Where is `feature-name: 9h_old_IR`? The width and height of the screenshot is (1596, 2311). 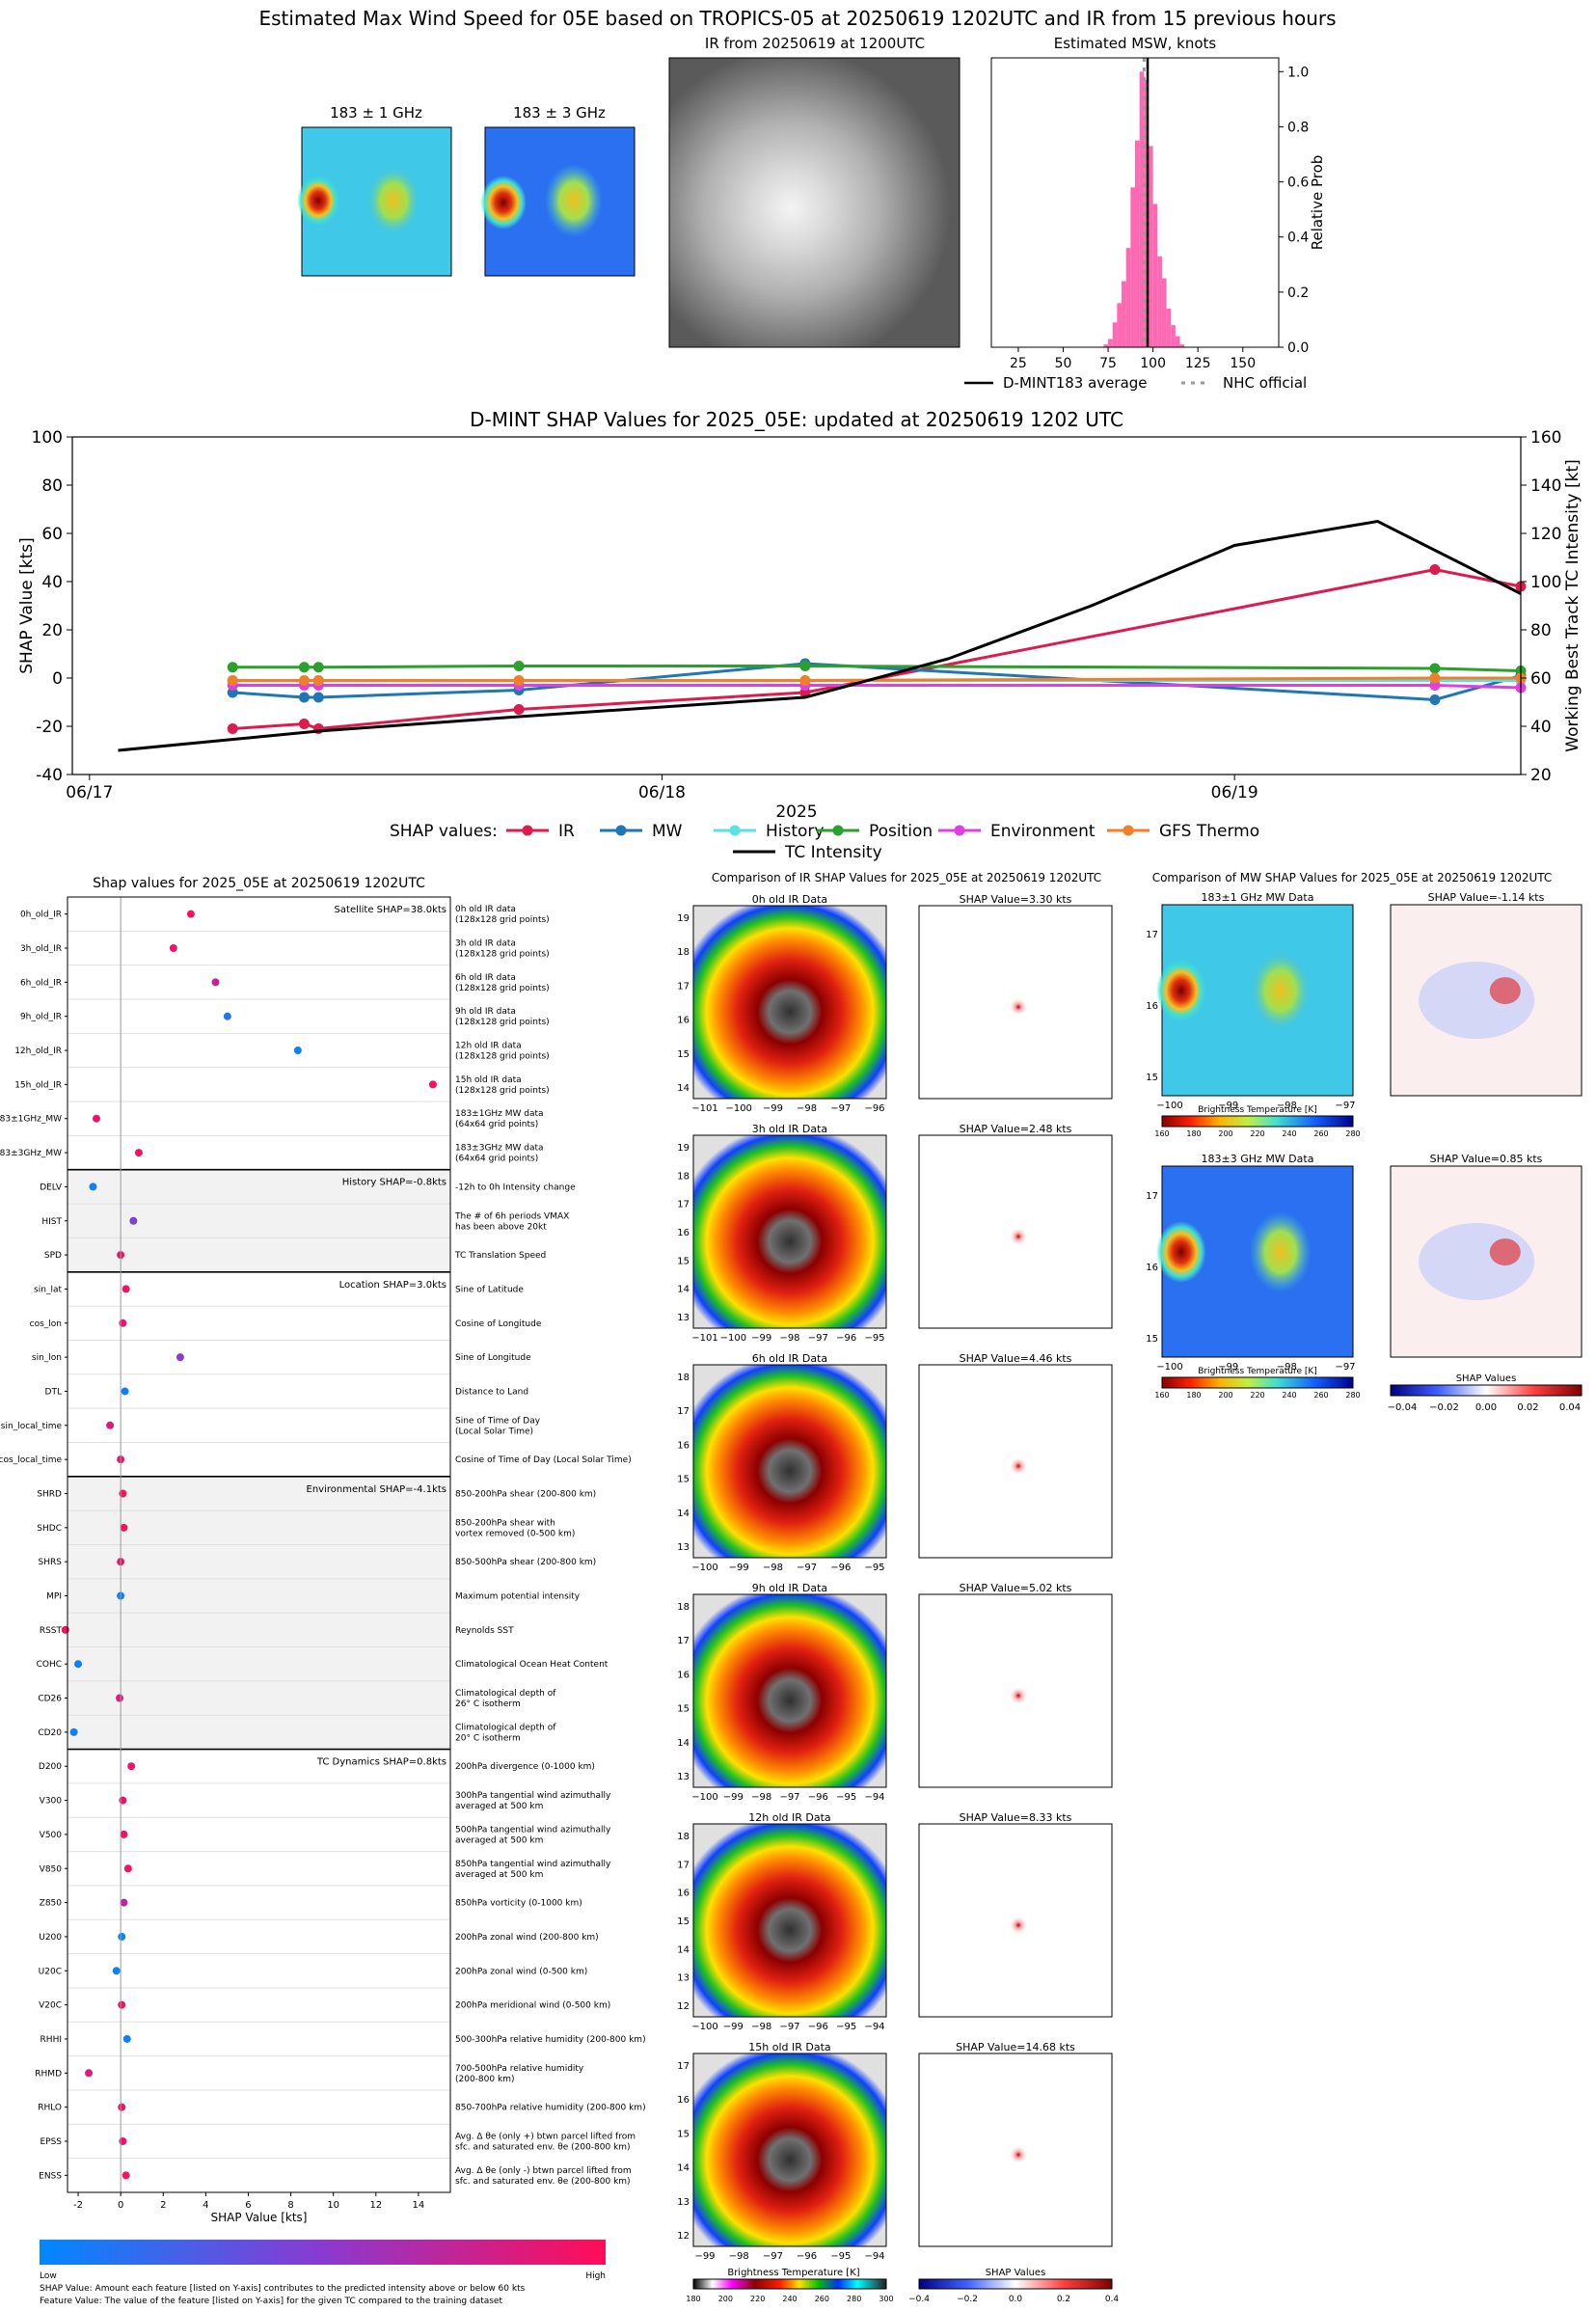
feature-name: 9h_old_IR is located at coordinates (41, 1018).